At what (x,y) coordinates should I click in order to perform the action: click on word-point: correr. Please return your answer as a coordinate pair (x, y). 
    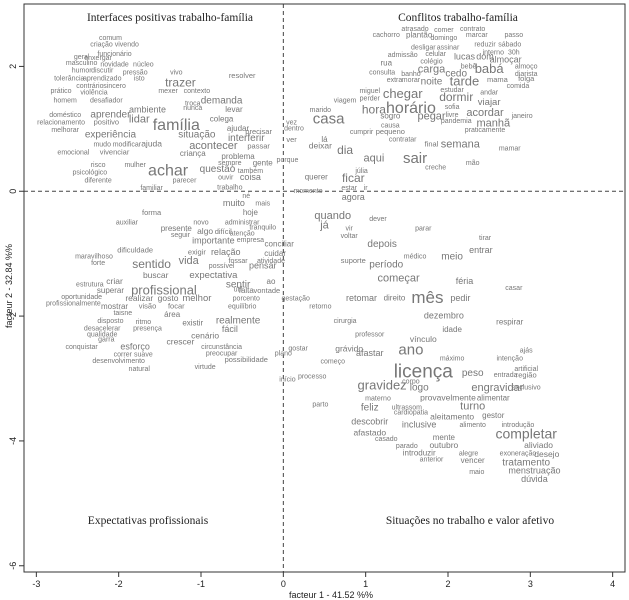
    Looking at the image, I should click on (123, 355).